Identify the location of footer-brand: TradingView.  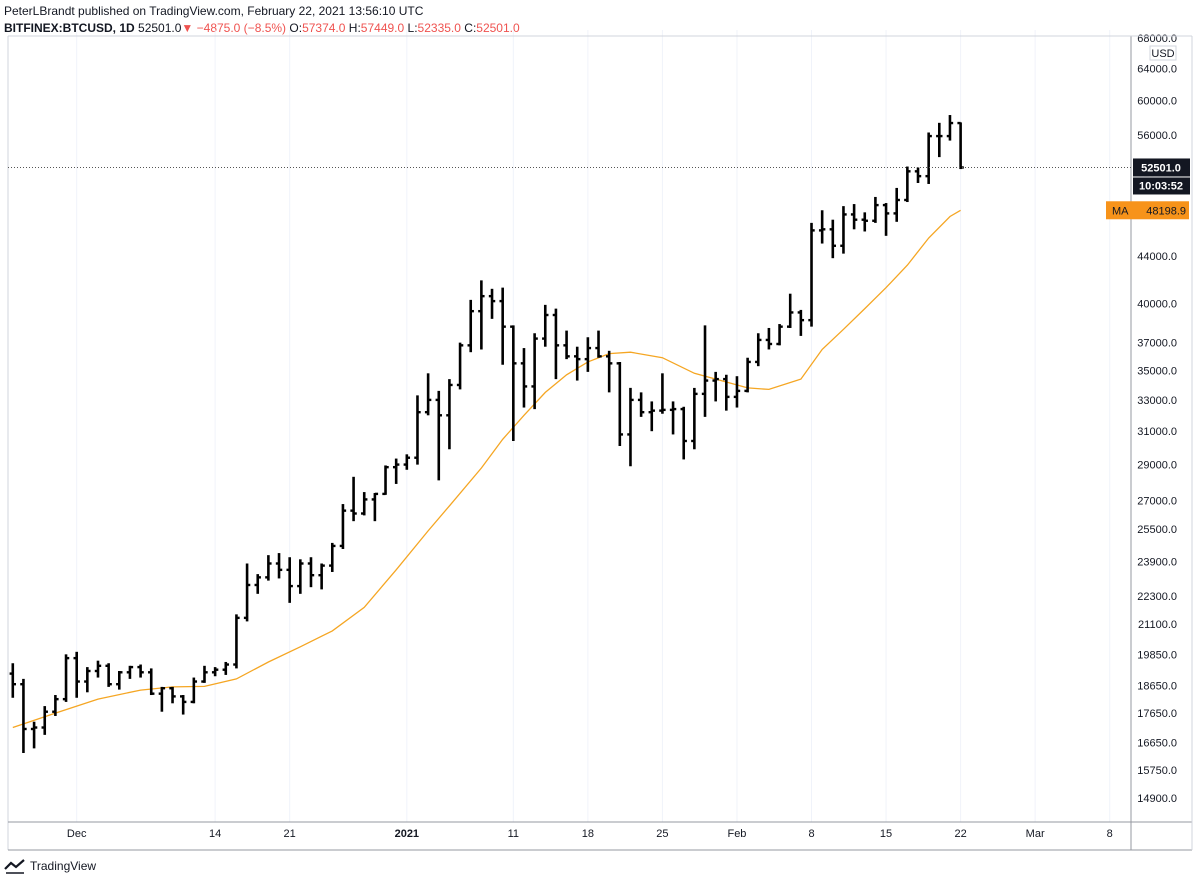
(63, 866).